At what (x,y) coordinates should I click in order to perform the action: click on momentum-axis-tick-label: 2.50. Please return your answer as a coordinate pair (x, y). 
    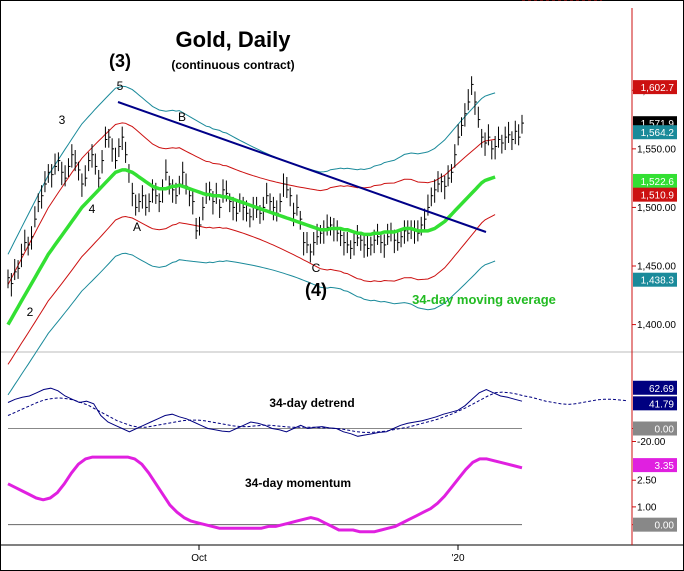
    Looking at the image, I should click on (647, 481).